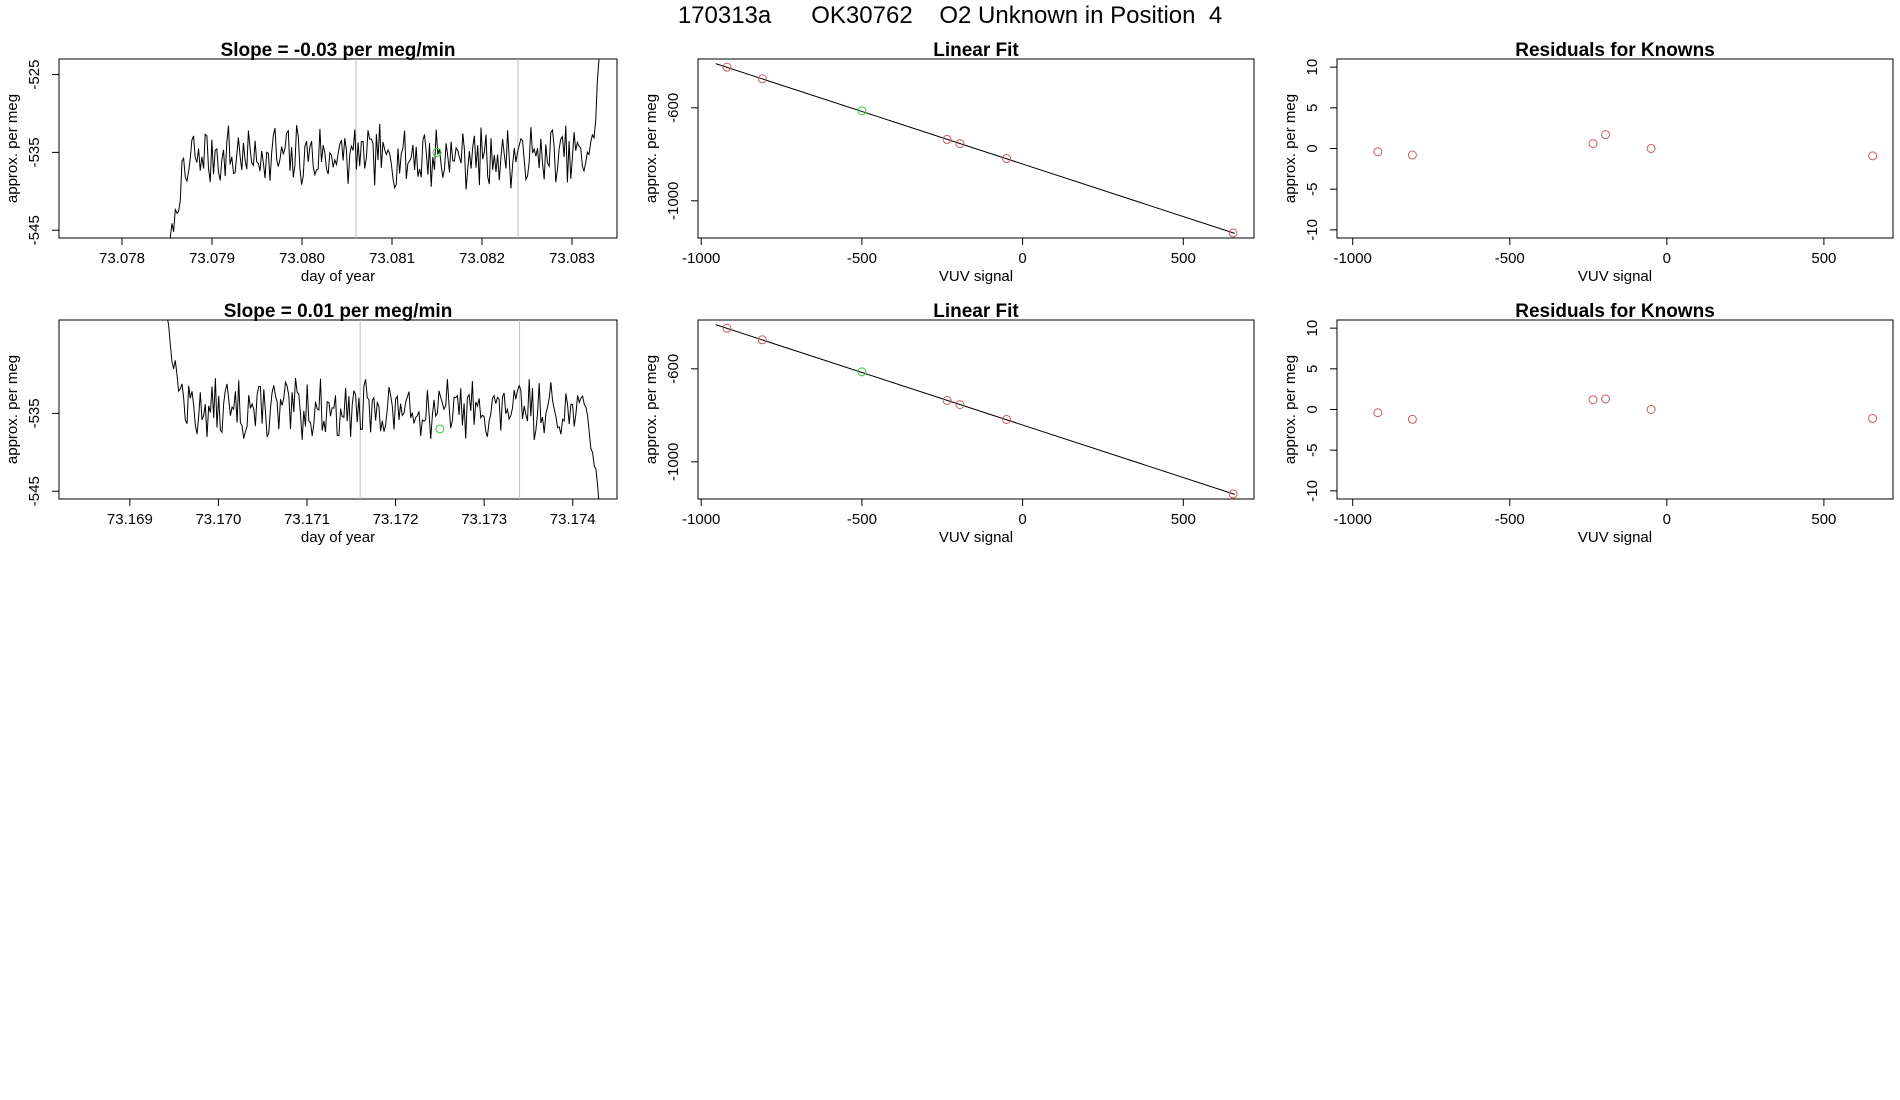 Image resolution: width=1900 pixels, height=1100 pixels. I want to click on x-tick-label: 73.080, so click(302, 258).